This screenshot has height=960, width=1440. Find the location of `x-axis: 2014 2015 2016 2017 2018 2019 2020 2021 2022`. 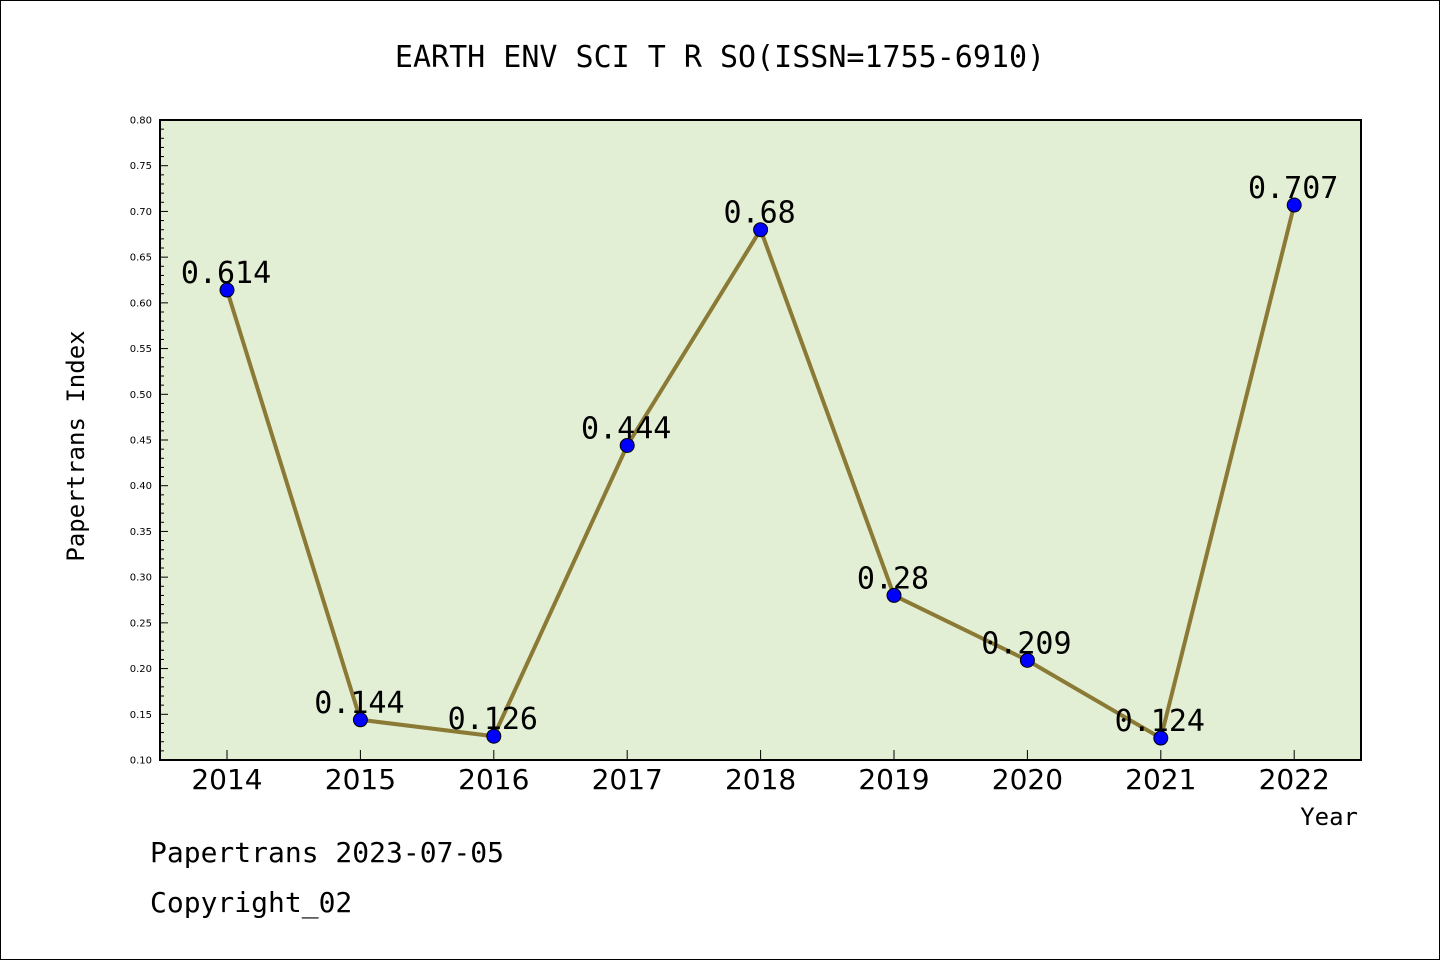

x-axis: 2014 2015 2016 2017 2018 2019 2020 2021 2022 is located at coordinates (760, 773).